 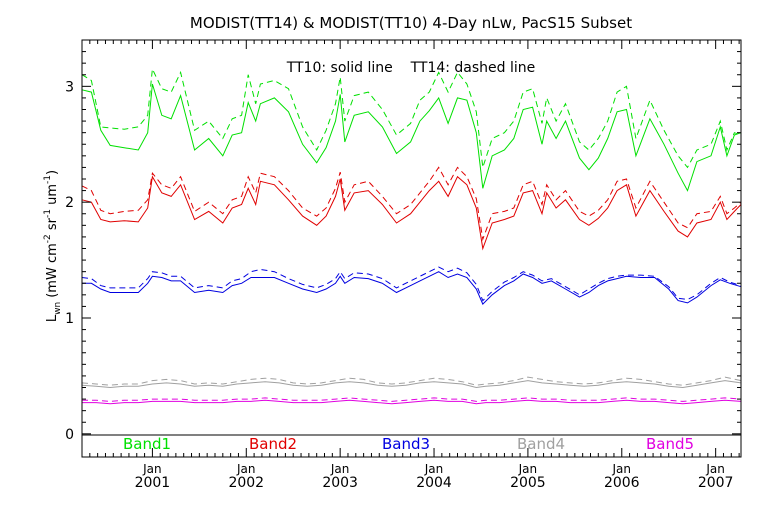 I want to click on band3-tt10-solid-line, so click(x=412, y=288).